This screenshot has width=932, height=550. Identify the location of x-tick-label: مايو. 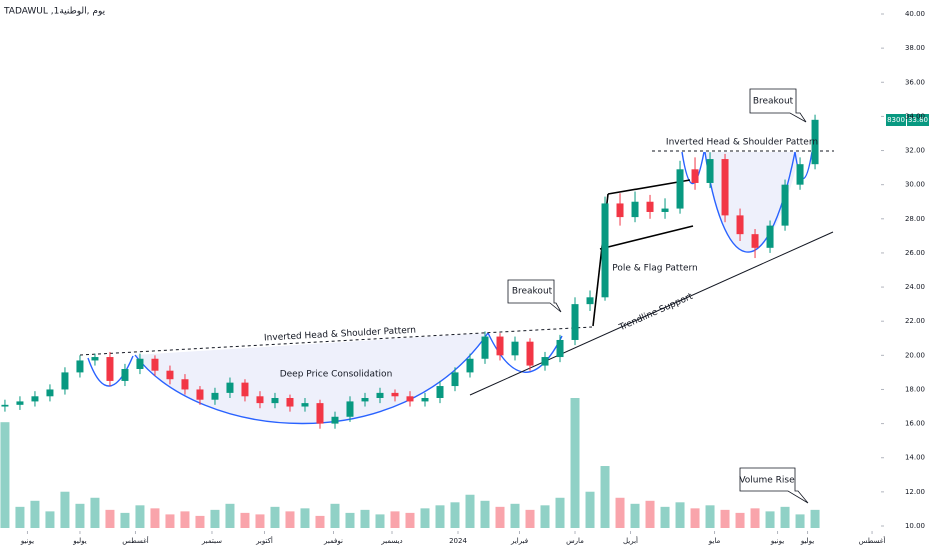
(714, 541).